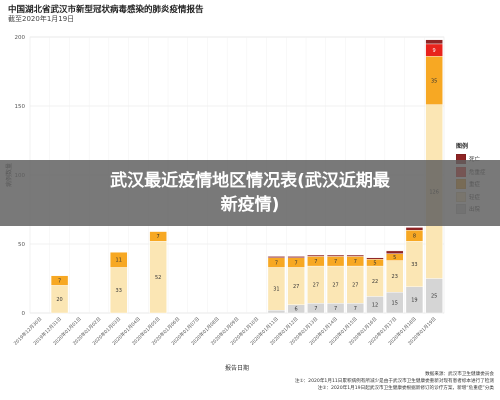 This screenshot has height=400, width=500. Describe the element at coordinates (375, 306) in the screenshot. I see `bar-data-label: 12` at that location.